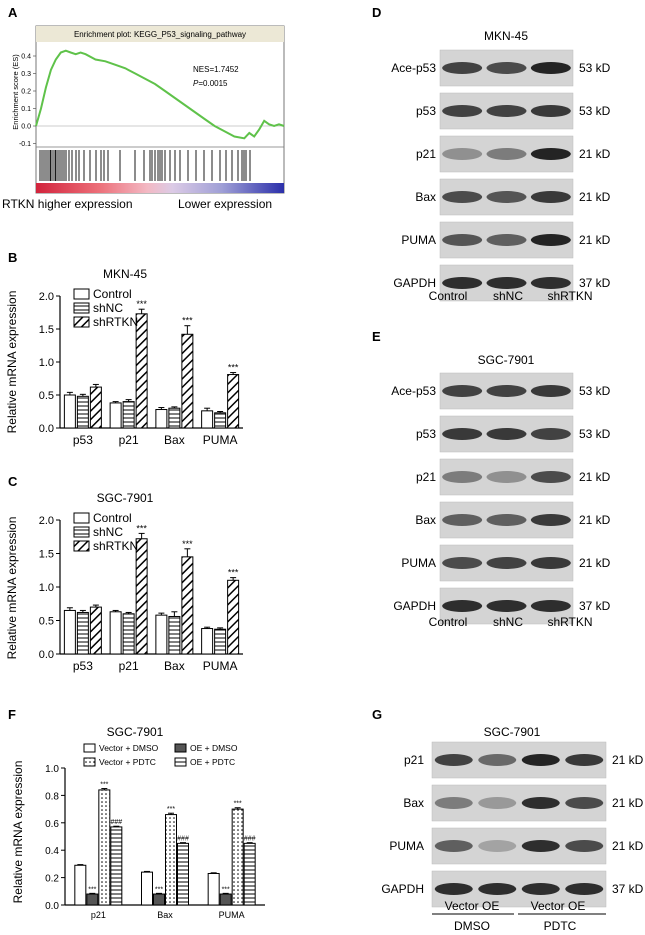  What do you see at coordinates (125, 498) in the screenshot?
I see `panel-c-title: SGC-7901` at bounding box center [125, 498].